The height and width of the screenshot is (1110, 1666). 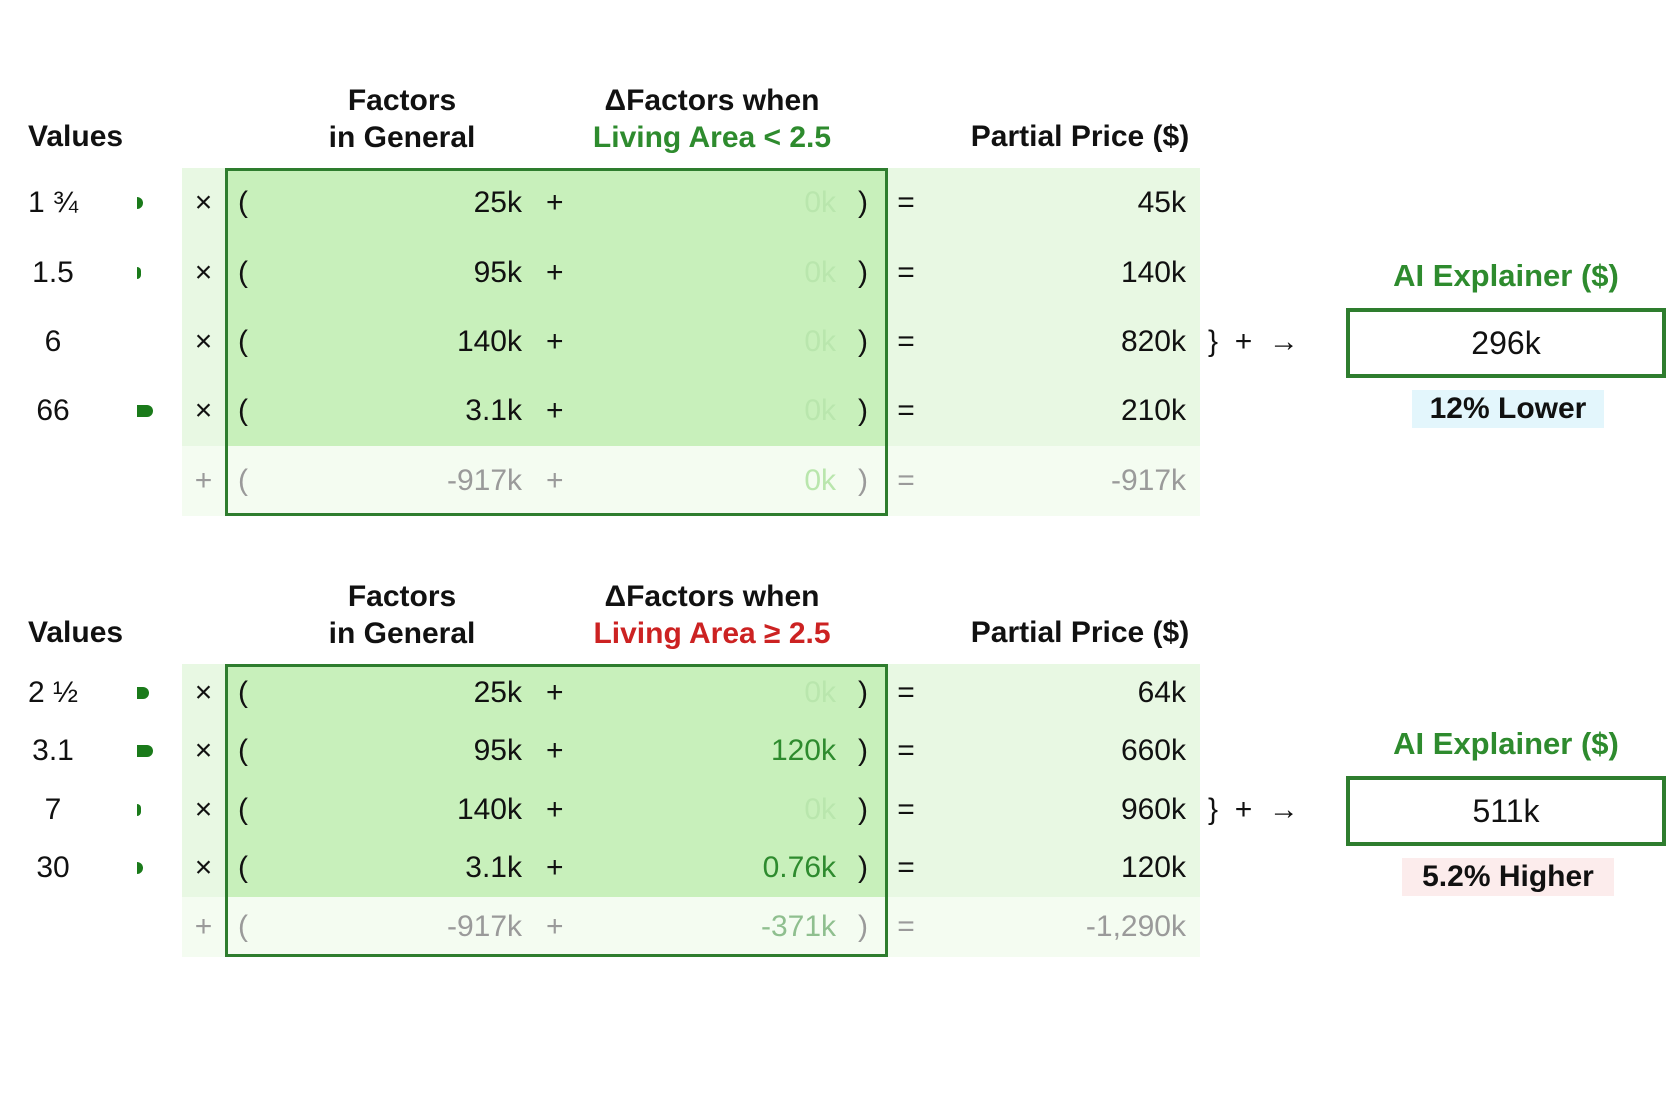 I want to click on feature-value: 3.1, so click(x=53, y=750).